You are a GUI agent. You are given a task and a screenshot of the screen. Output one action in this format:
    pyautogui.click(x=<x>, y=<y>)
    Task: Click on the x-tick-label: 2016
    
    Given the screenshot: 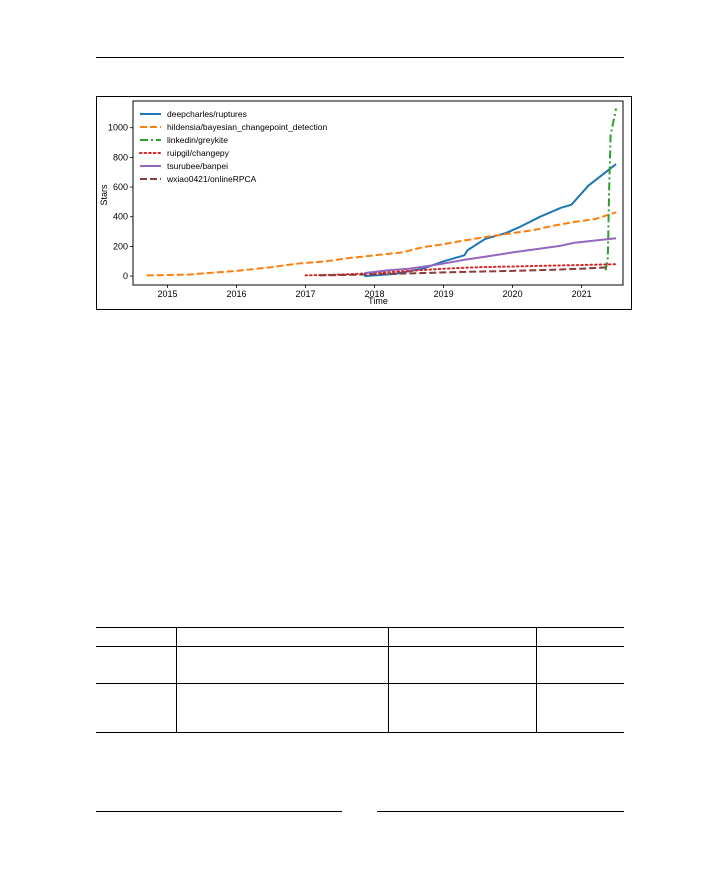 What is the action you would take?
    pyautogui.click(x=237, y=294)
    